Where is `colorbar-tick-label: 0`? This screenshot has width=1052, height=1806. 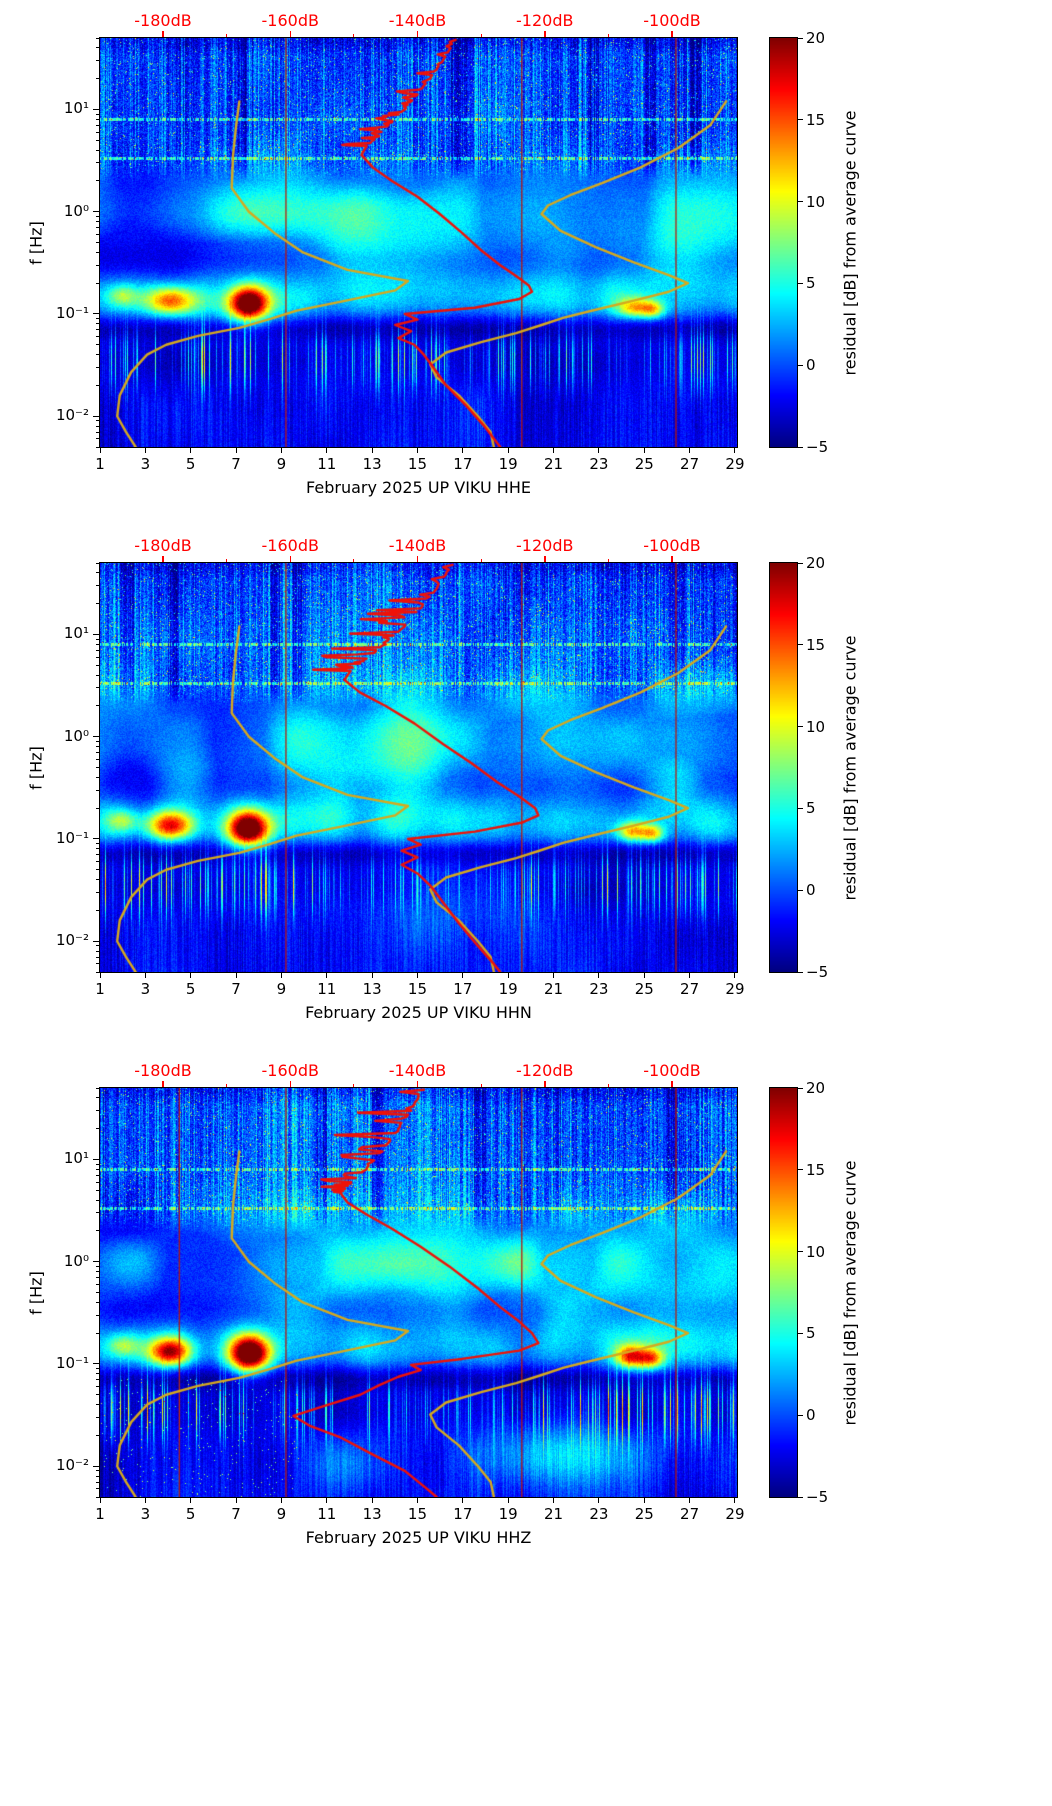
colorbar-tick-label: 0 is located at coordinates (811, 365).